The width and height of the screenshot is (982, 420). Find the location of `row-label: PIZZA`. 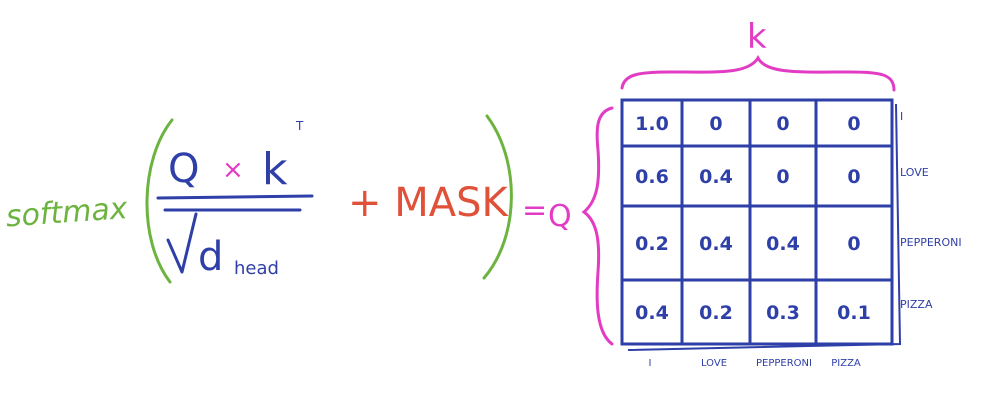

row-label: PIZZA is located at coordinates (916, 304).